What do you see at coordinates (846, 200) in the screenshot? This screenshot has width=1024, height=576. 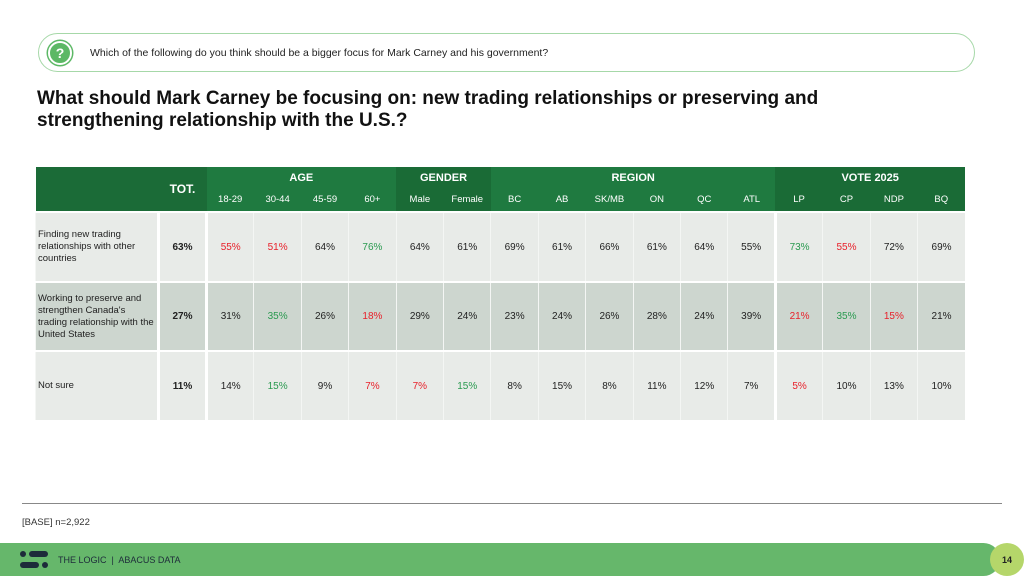 I see `column-header: CP` at bounding box center [846, 200].